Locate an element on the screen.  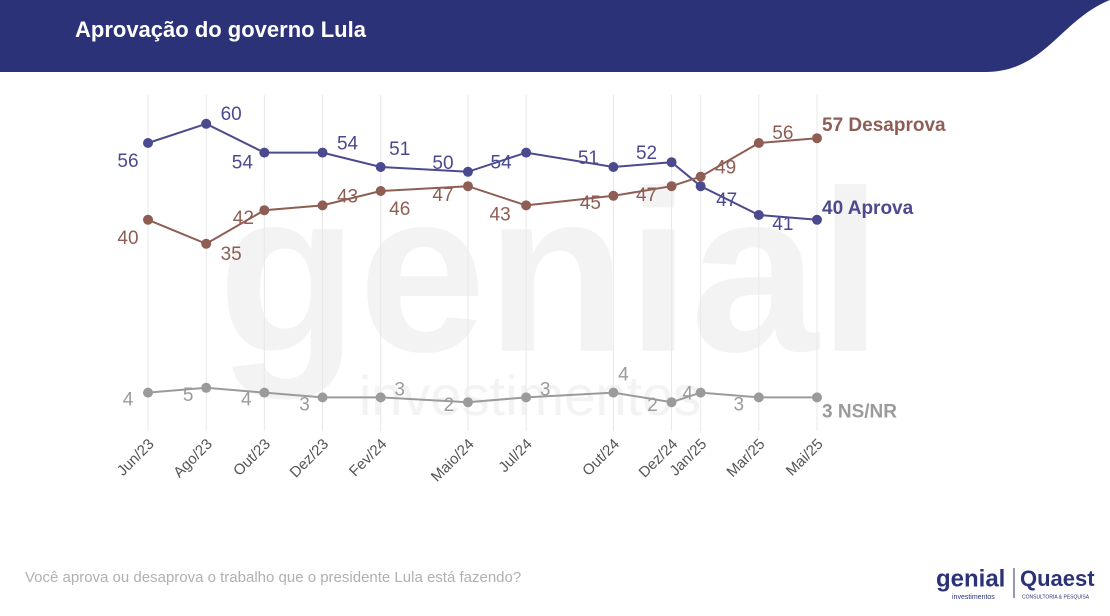
data-label: 49 is located at coordinates (725, 168).